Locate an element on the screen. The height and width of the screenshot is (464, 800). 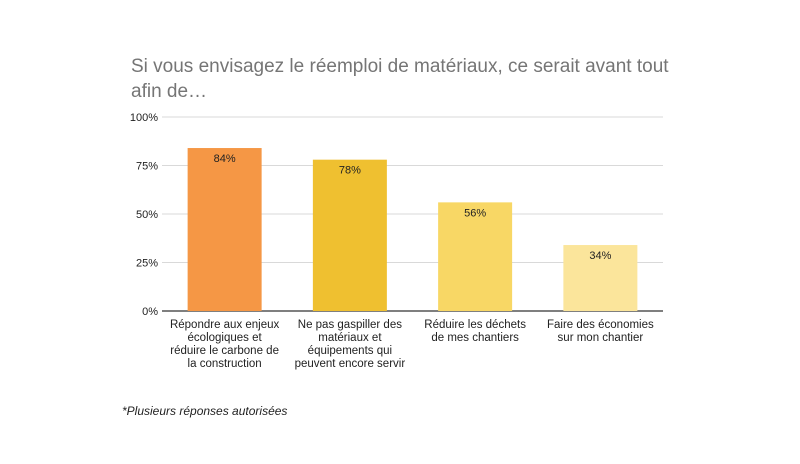
bar-value-label: 84% is located at coordinates (225, 159).